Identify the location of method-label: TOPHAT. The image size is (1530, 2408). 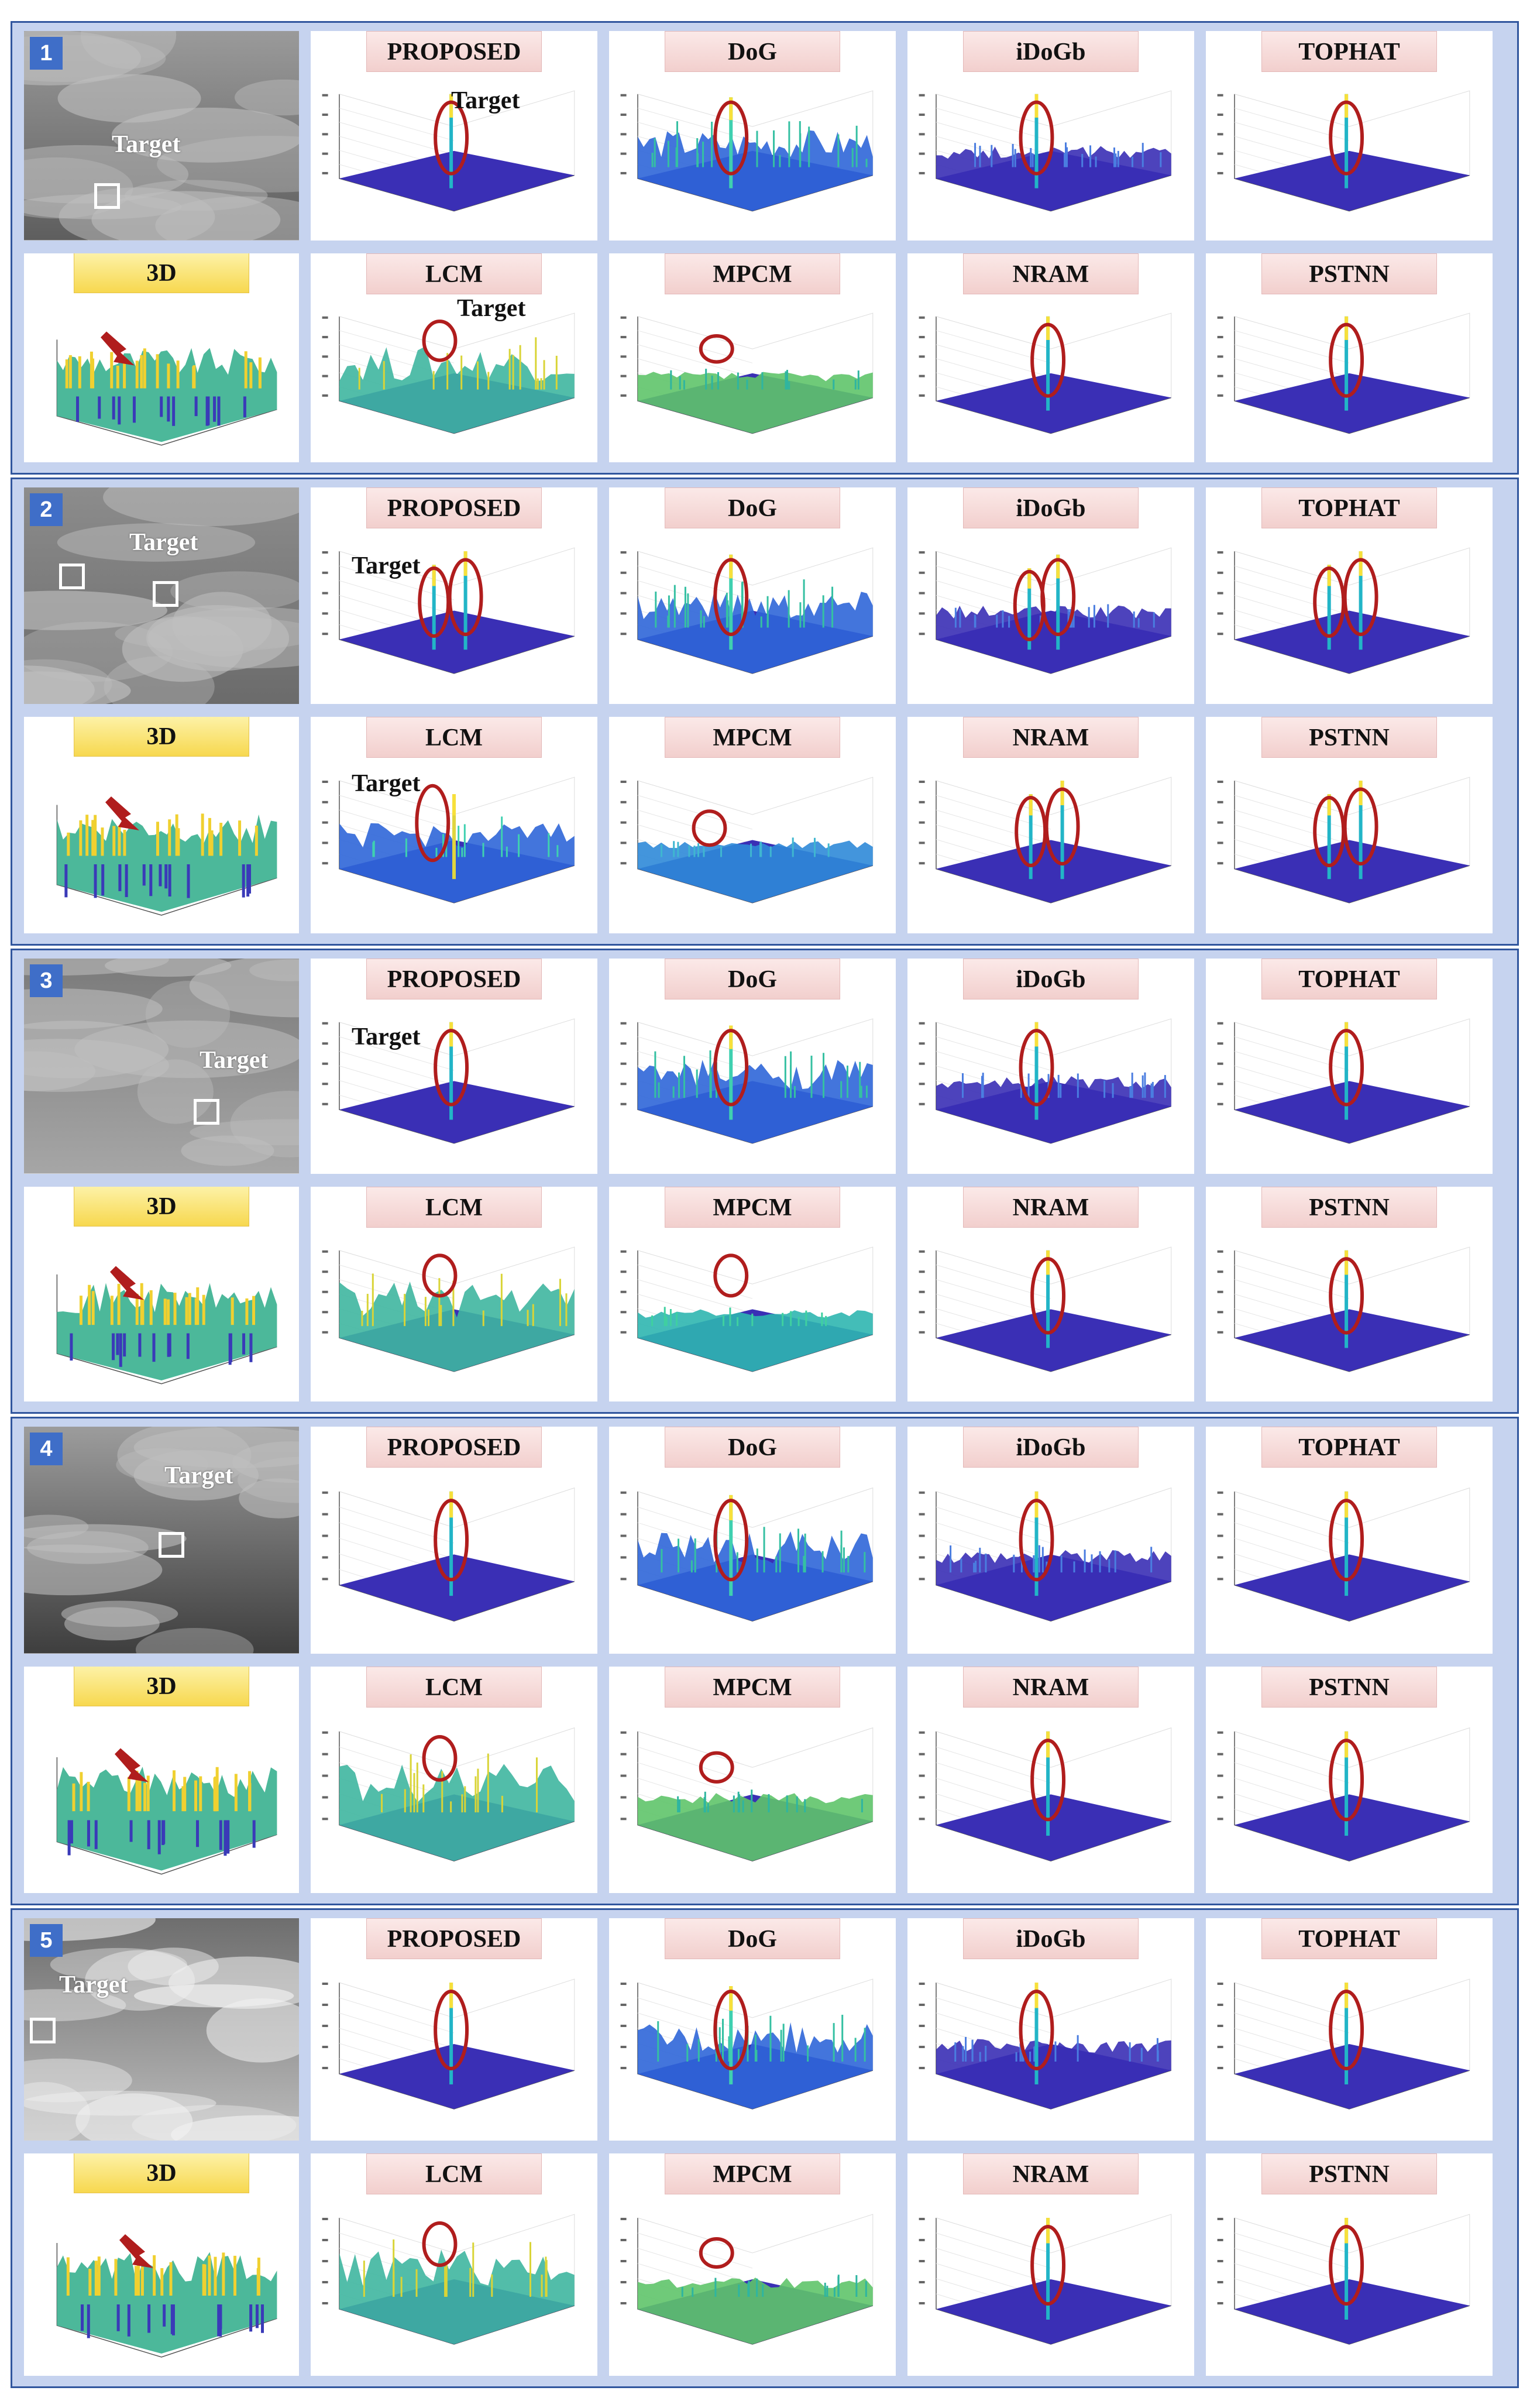
(1349, 1447).